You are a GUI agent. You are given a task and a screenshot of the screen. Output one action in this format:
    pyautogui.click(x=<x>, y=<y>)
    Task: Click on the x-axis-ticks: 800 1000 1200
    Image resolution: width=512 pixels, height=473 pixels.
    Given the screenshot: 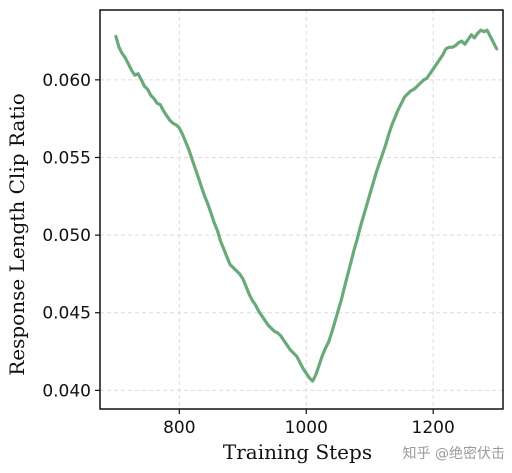 What is the action you would take?
    pyautogui.click(x=309, y=423)
    